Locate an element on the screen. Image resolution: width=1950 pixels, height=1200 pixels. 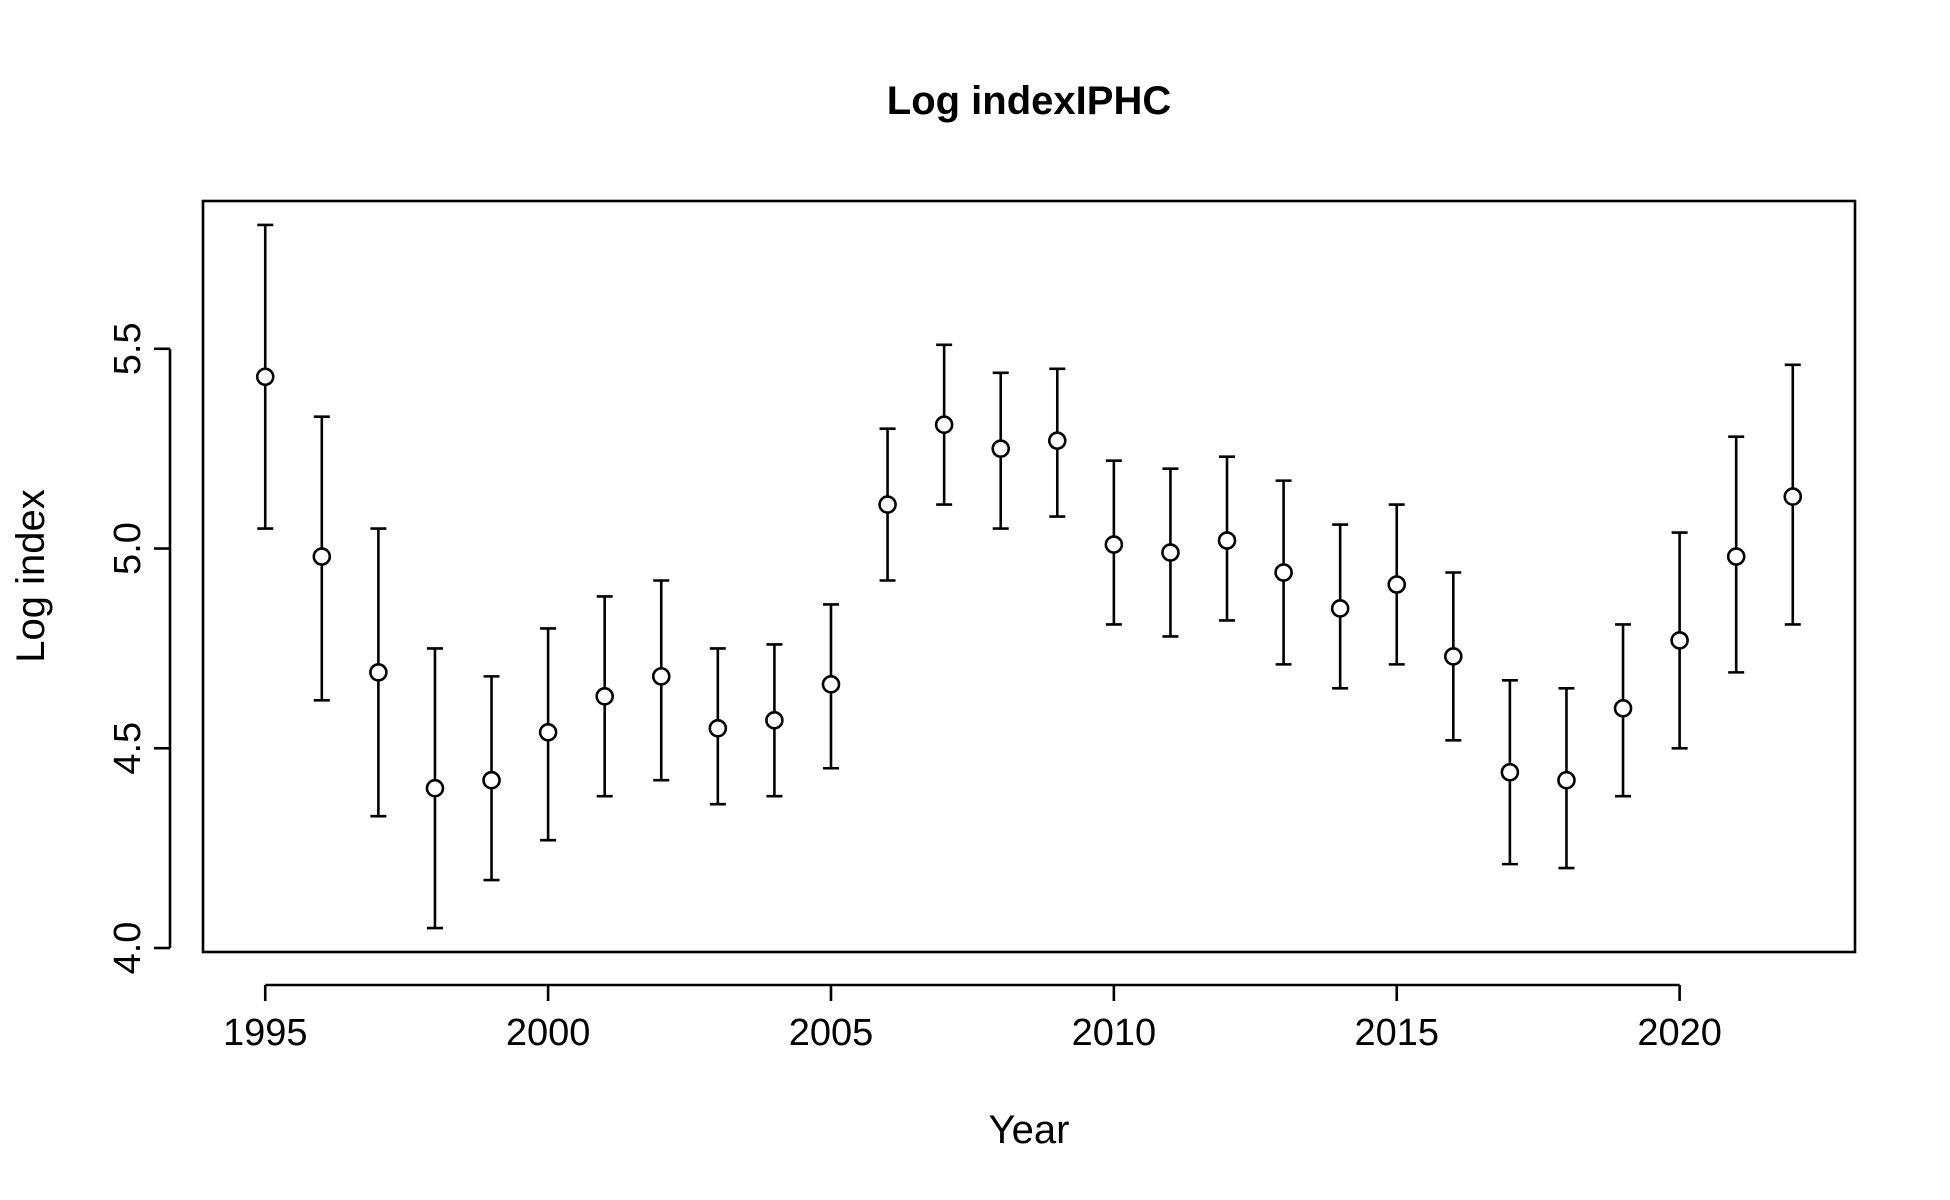
x-tick-label: 2010 is located at coordinates (1114, 1033).